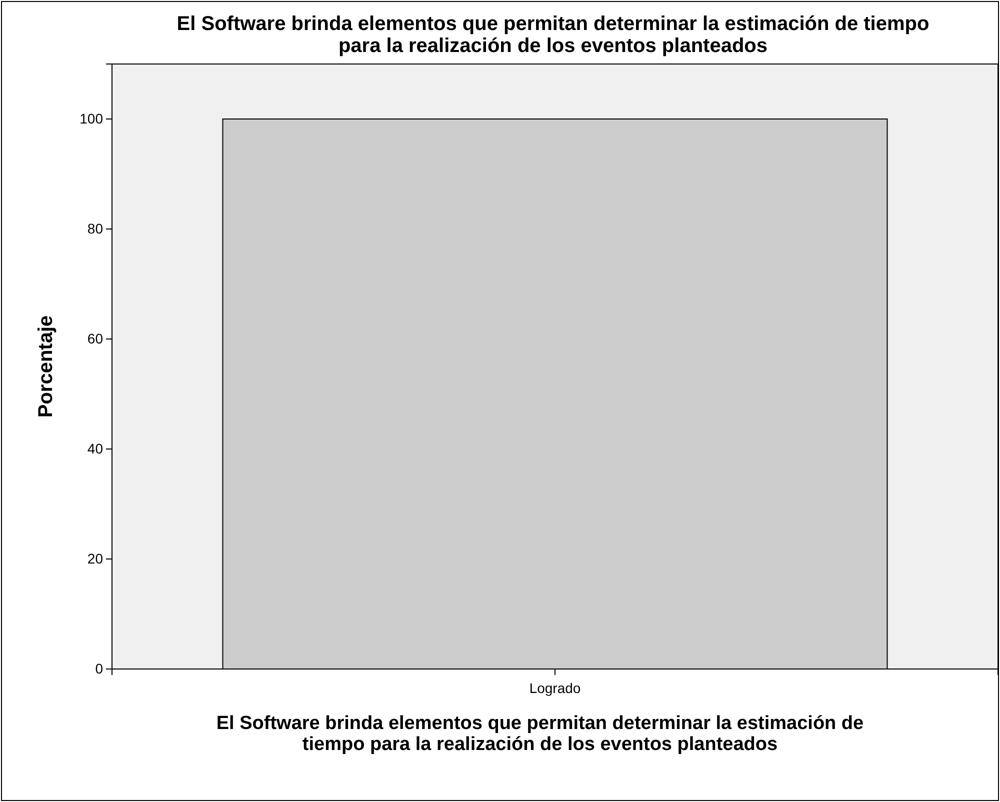  What do you see at coordinates (95, 338) in the screenshot?
I see `y-tick-label: 60` at bounding box center [95, 338].